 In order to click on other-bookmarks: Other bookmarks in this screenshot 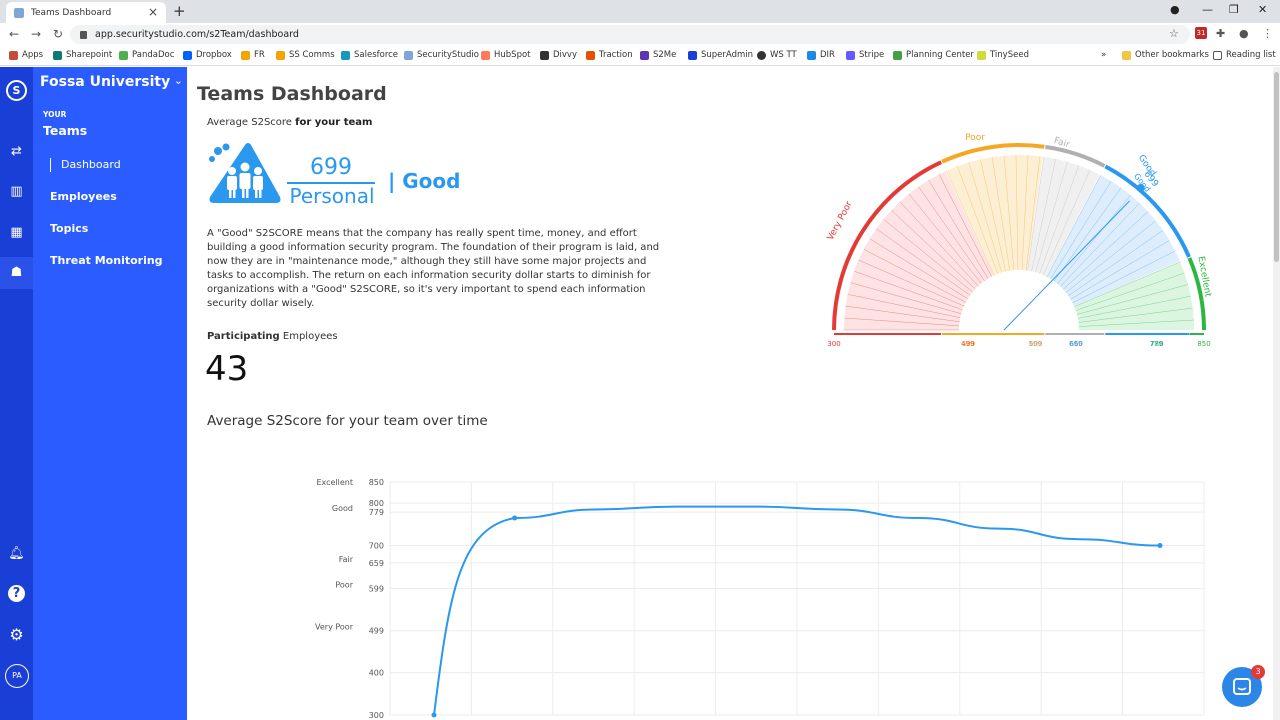, I will do `click(1165, 55)`.